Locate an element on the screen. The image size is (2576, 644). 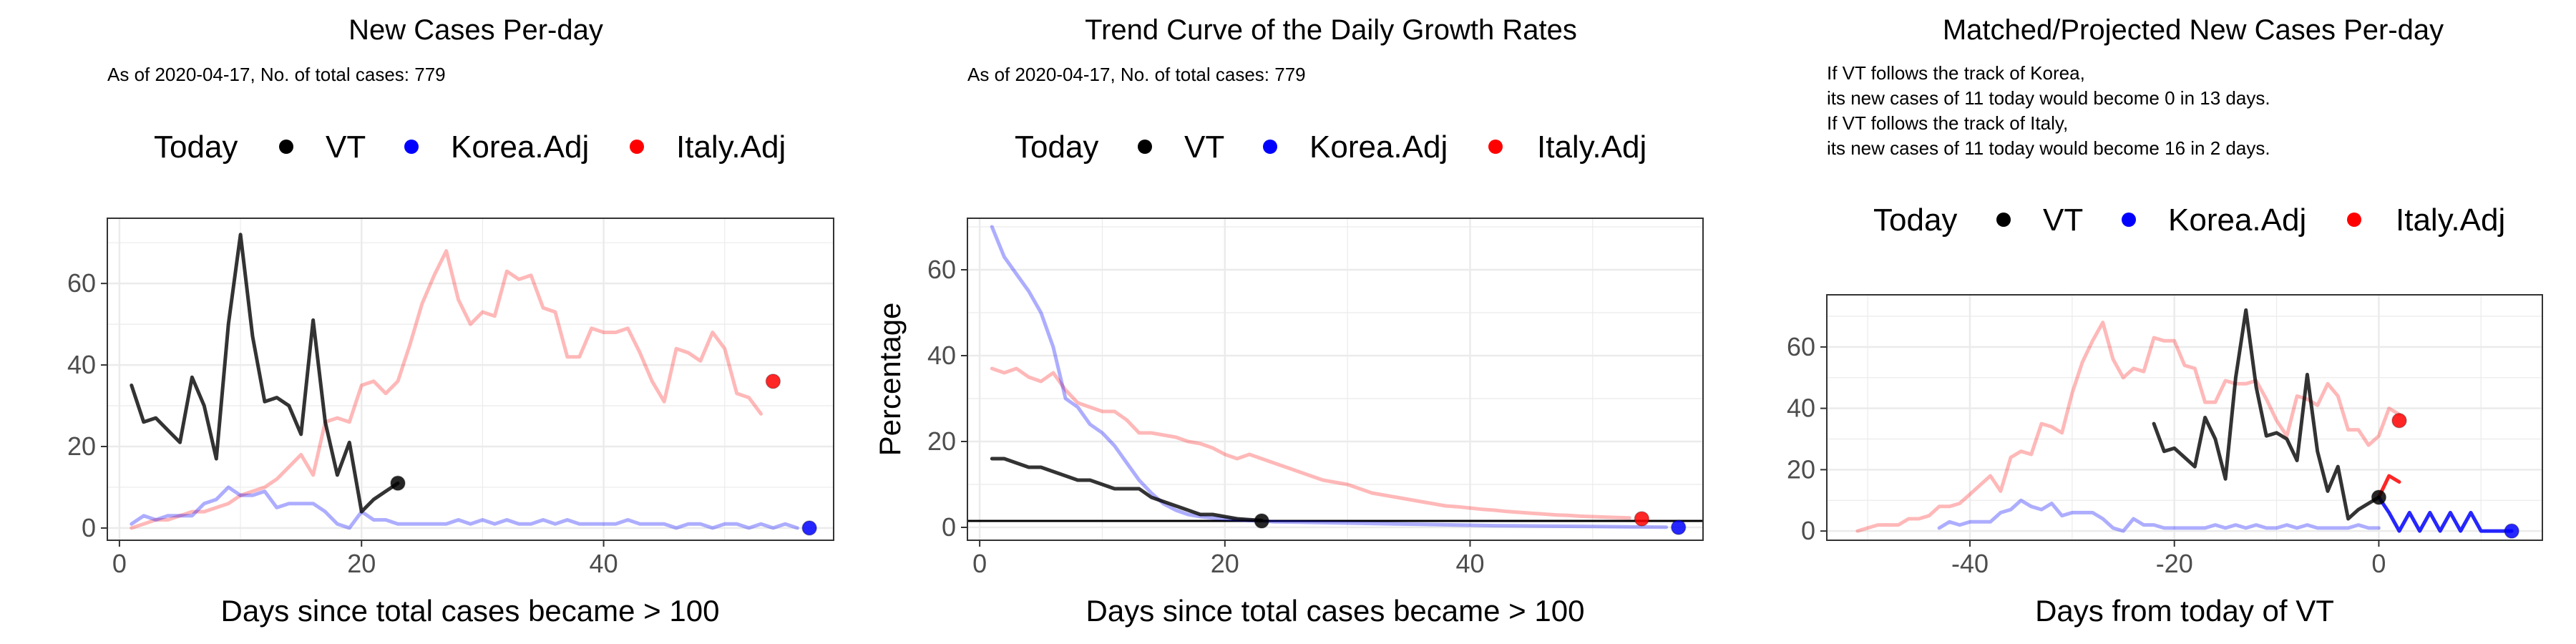
plot-area: -40 -20 0 0 20 40 60 is located at coordinates (2165, 436).